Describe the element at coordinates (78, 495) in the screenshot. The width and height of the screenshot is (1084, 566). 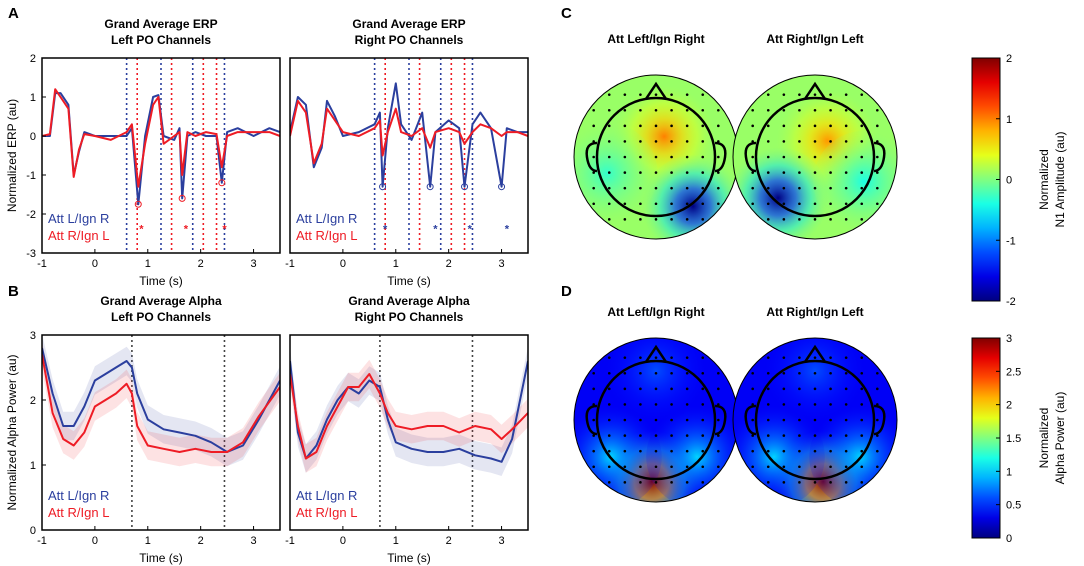
I see `legend-entry: Att L/Ign R` at that location.